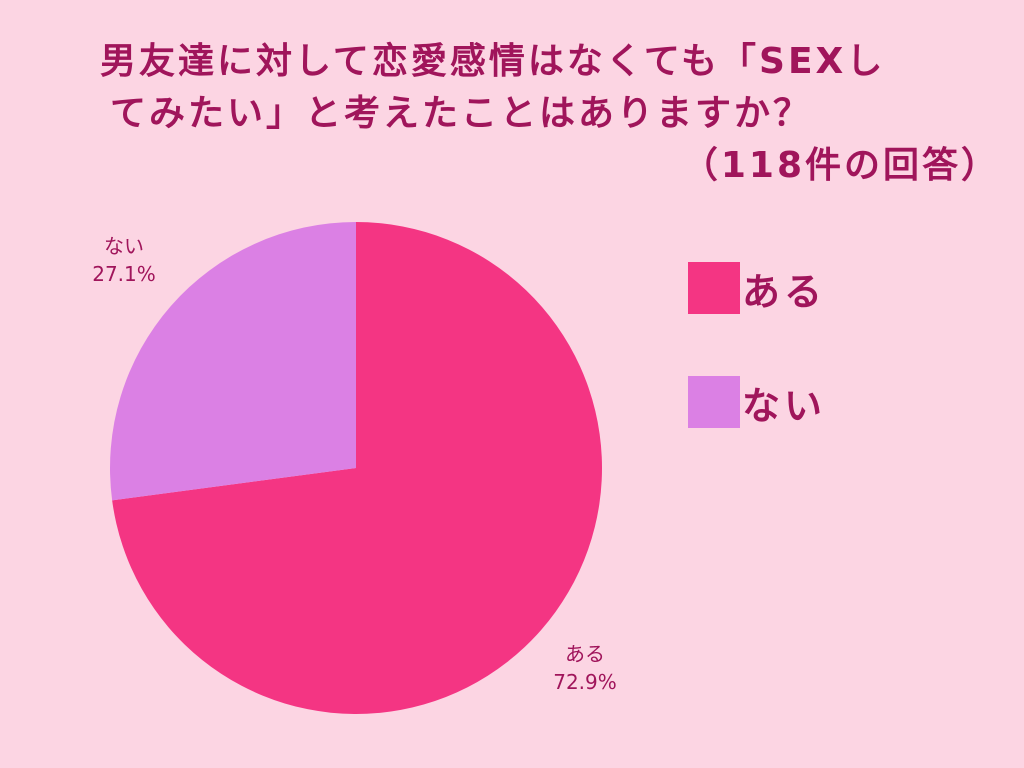 This screenshot has height=768, width=1024. Describe the element at coordinates (124, 274) in the screenshot. I see `slice-label-nai-value: 27.1%` at that location.